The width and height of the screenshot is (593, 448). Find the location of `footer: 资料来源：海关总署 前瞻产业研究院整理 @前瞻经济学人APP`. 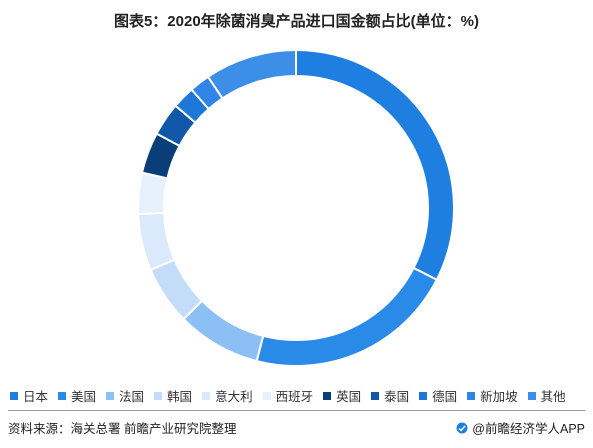

footer: 资料来源：海关总署 前瞻产业研究院整理 @前瞻经济学人APP is located at coordinates (296, 427).